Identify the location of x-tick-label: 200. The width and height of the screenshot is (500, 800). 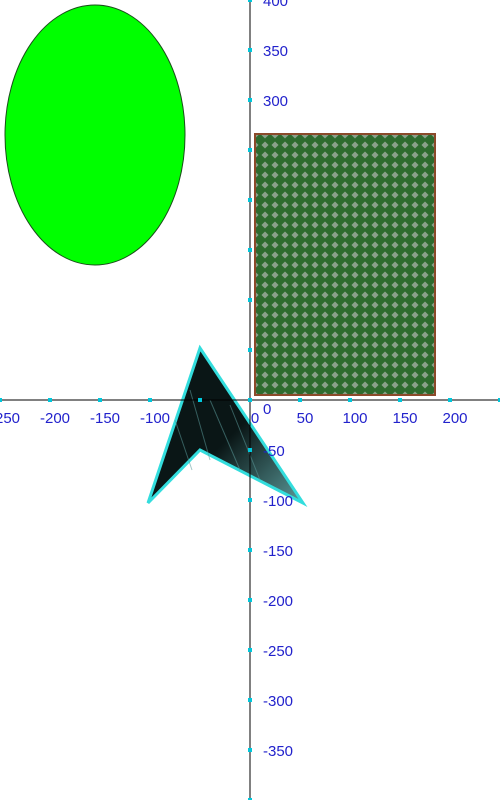
(454, 418).